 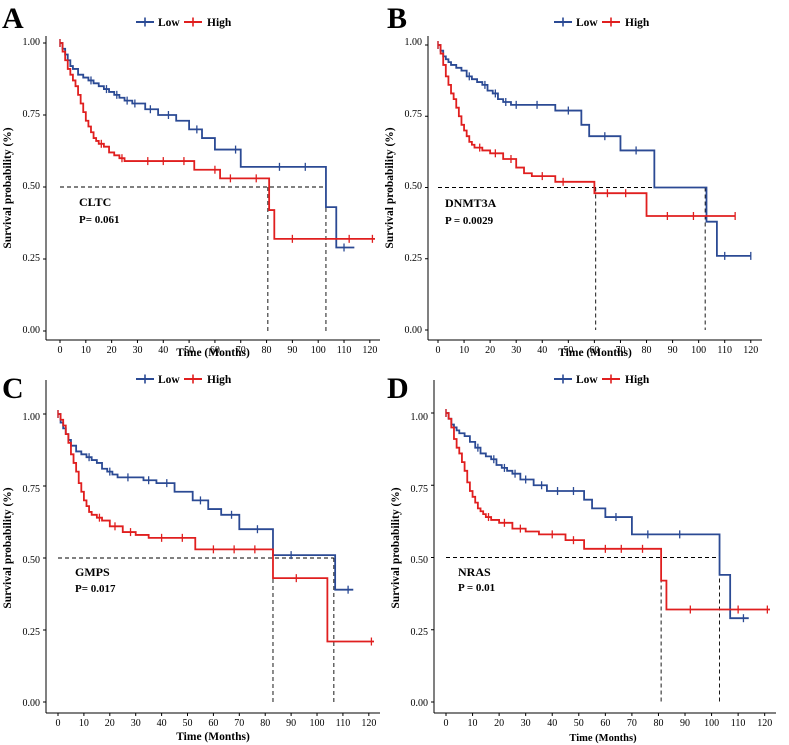 What do you see at coordinates (471, 203) in the screenshot?
I see `gene-label: DNMT3A` at bounding box center [471, 203].